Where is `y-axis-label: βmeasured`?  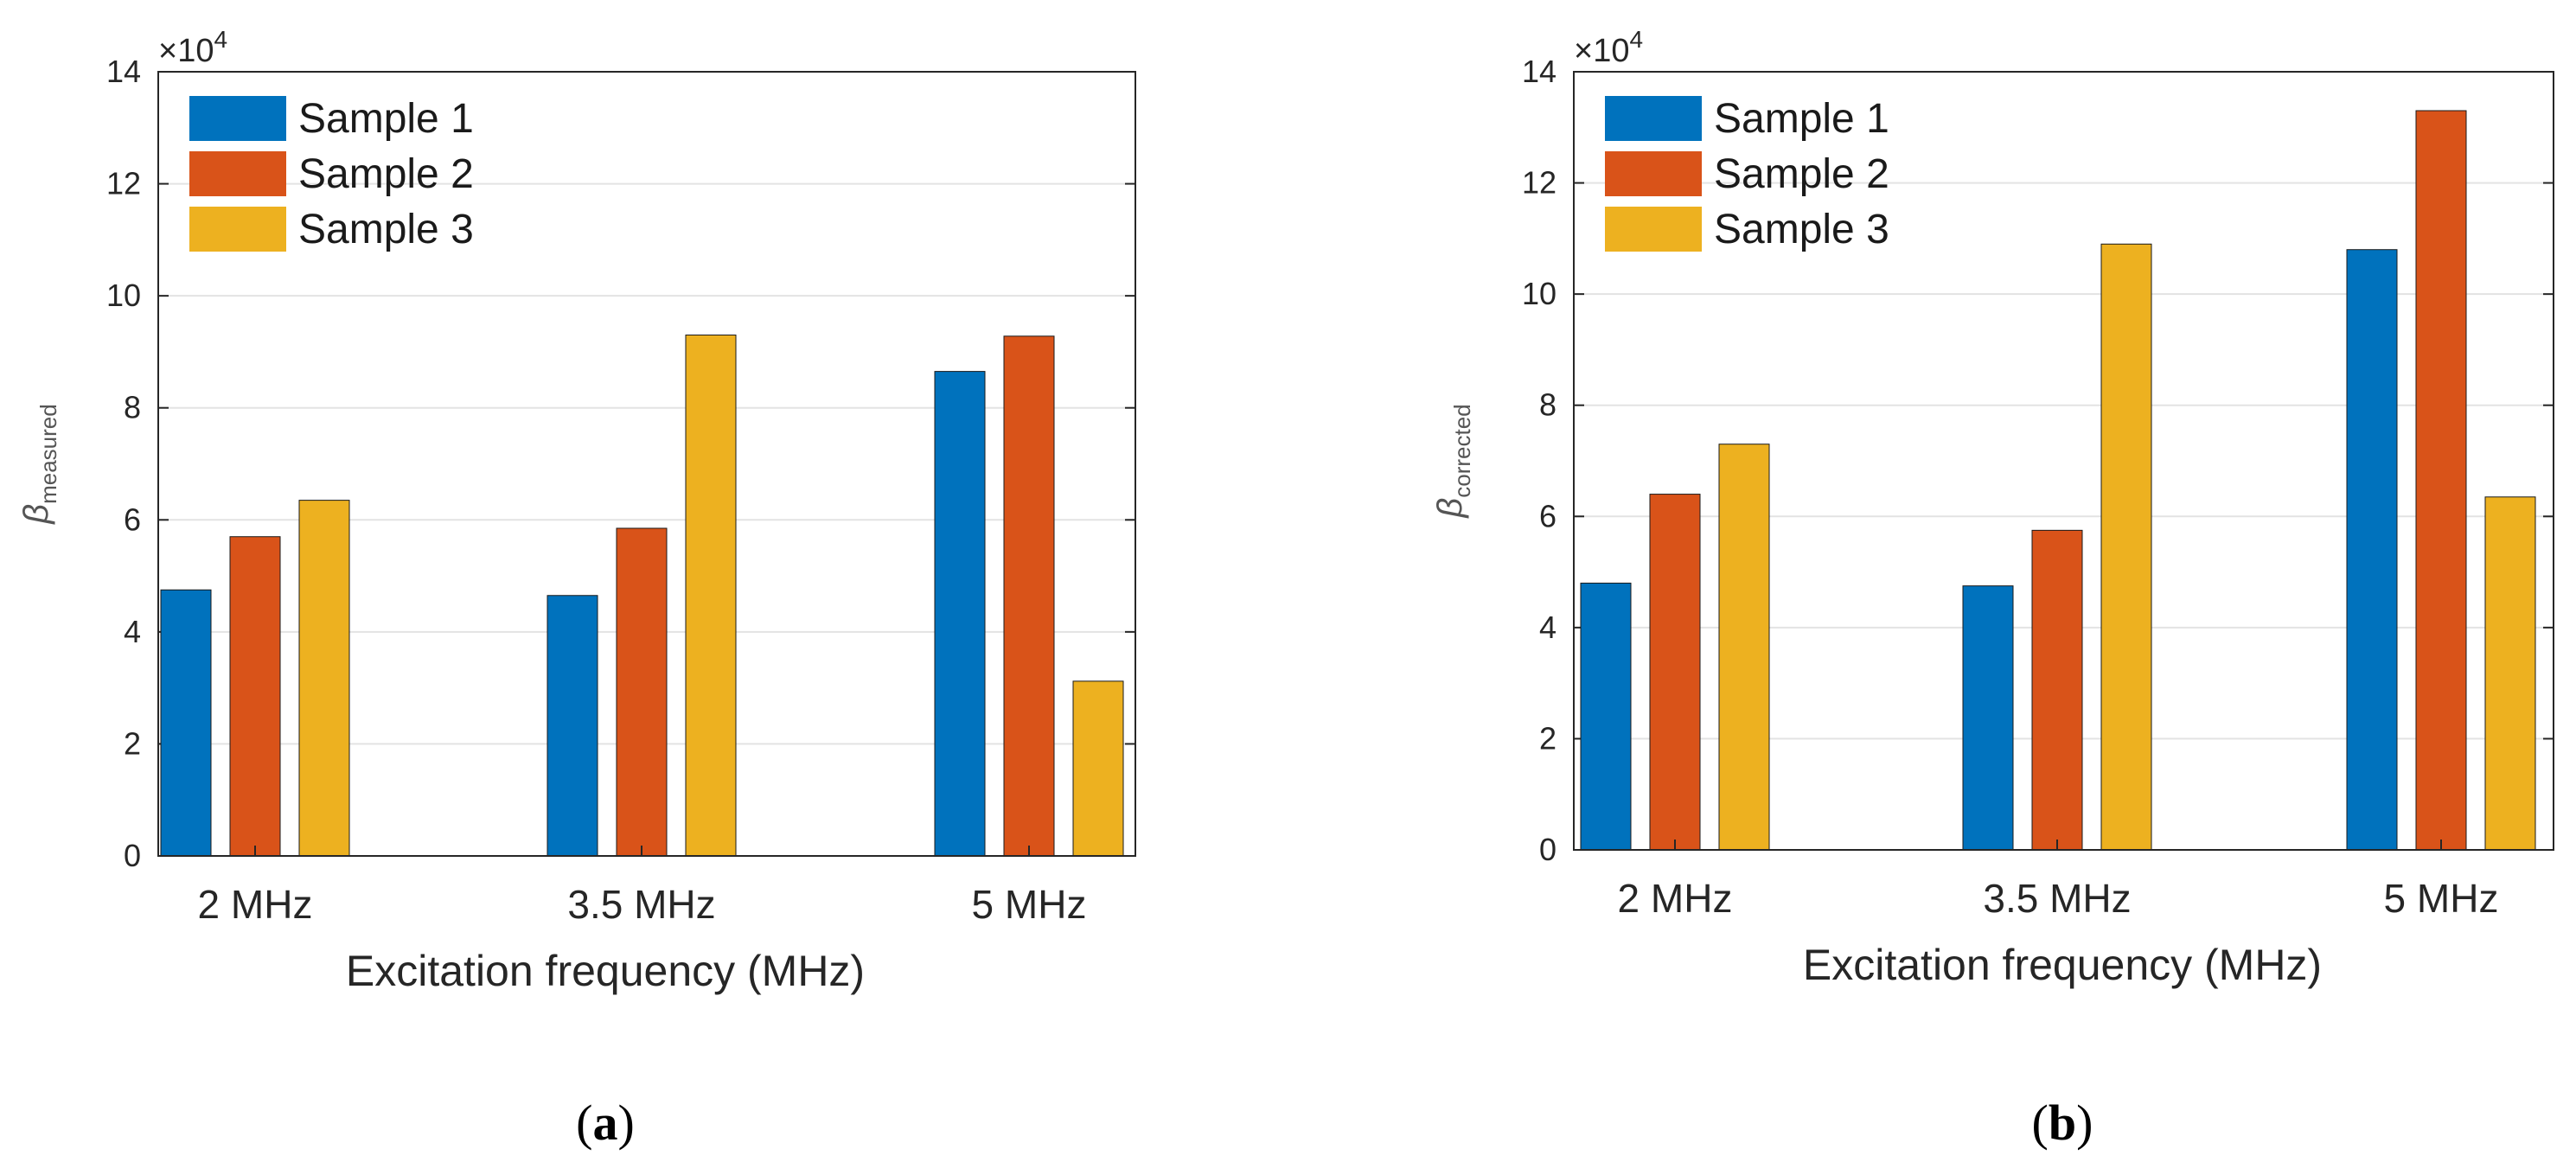
y-axis-label: βmeasured is located at coordinates (39, 464).